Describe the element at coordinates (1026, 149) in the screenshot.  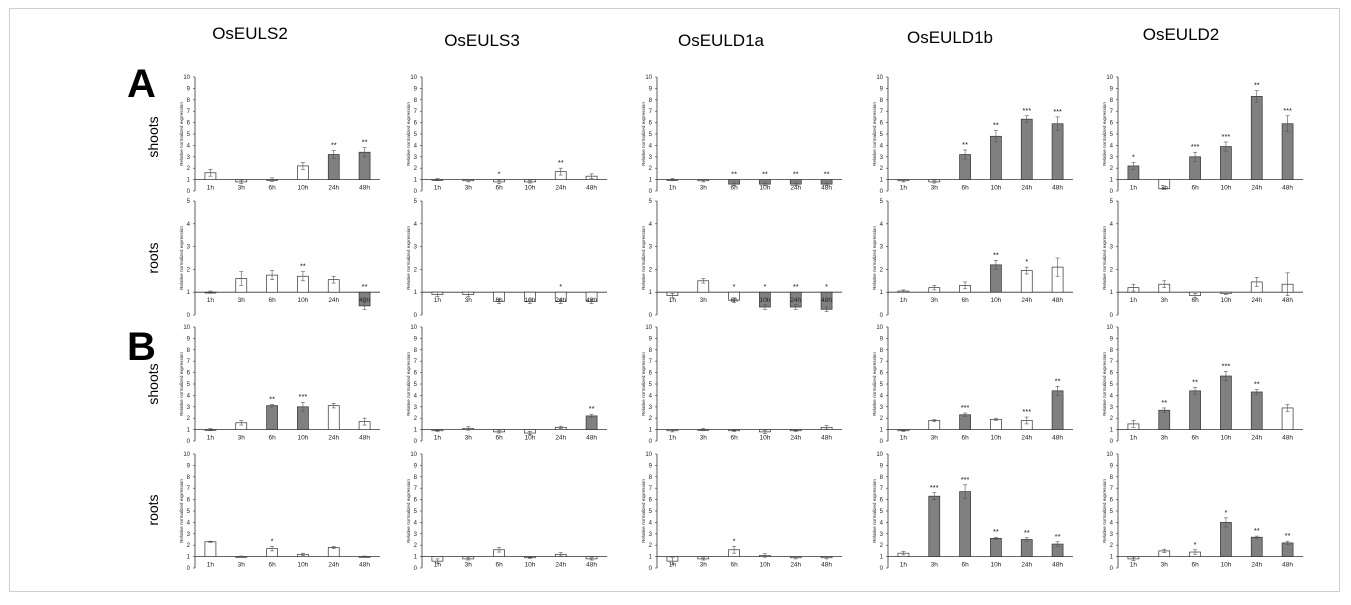
I see `bar-24h` at that location.